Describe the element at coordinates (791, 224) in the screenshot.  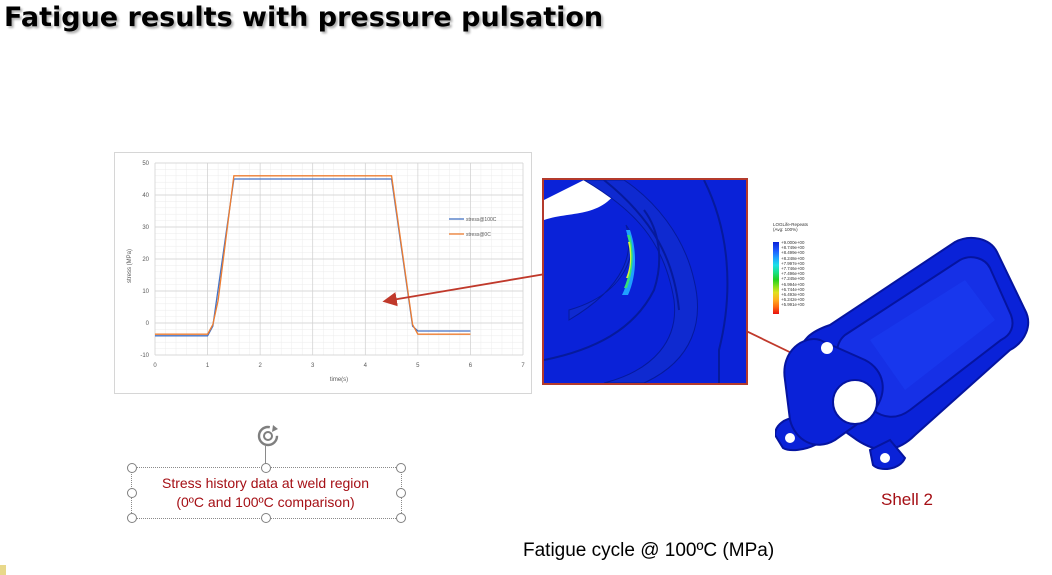
I see `legend-title-1: LOGLife-Repeats` at that location.